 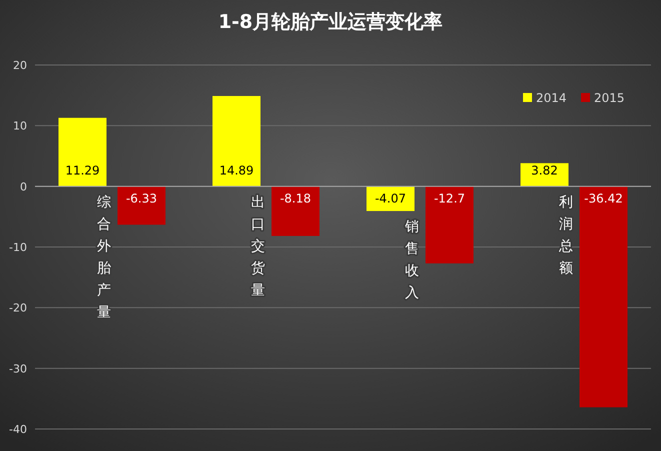 I want to click on y-tick-label: 0, so click(x=23, y=187).